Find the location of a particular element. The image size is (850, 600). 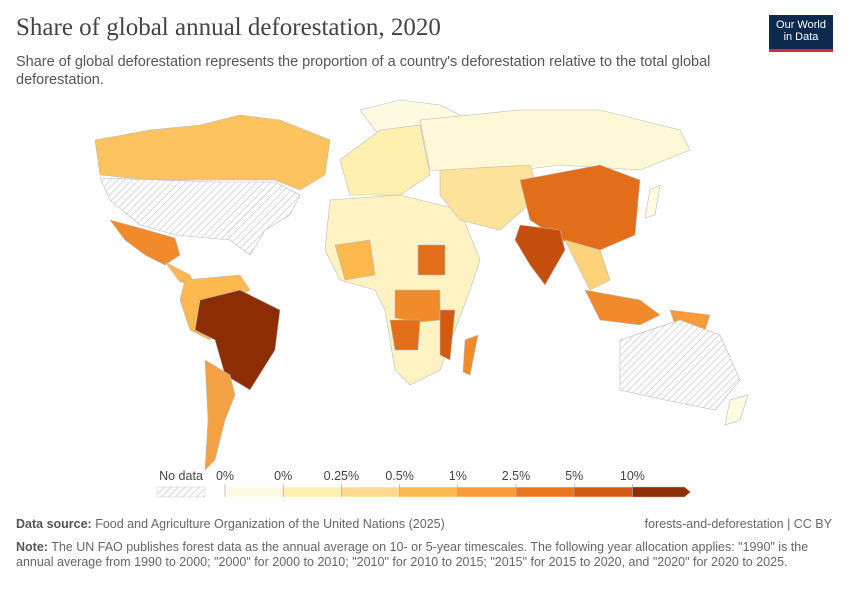

source-label: Data source: is located at coordinates (54, 524).